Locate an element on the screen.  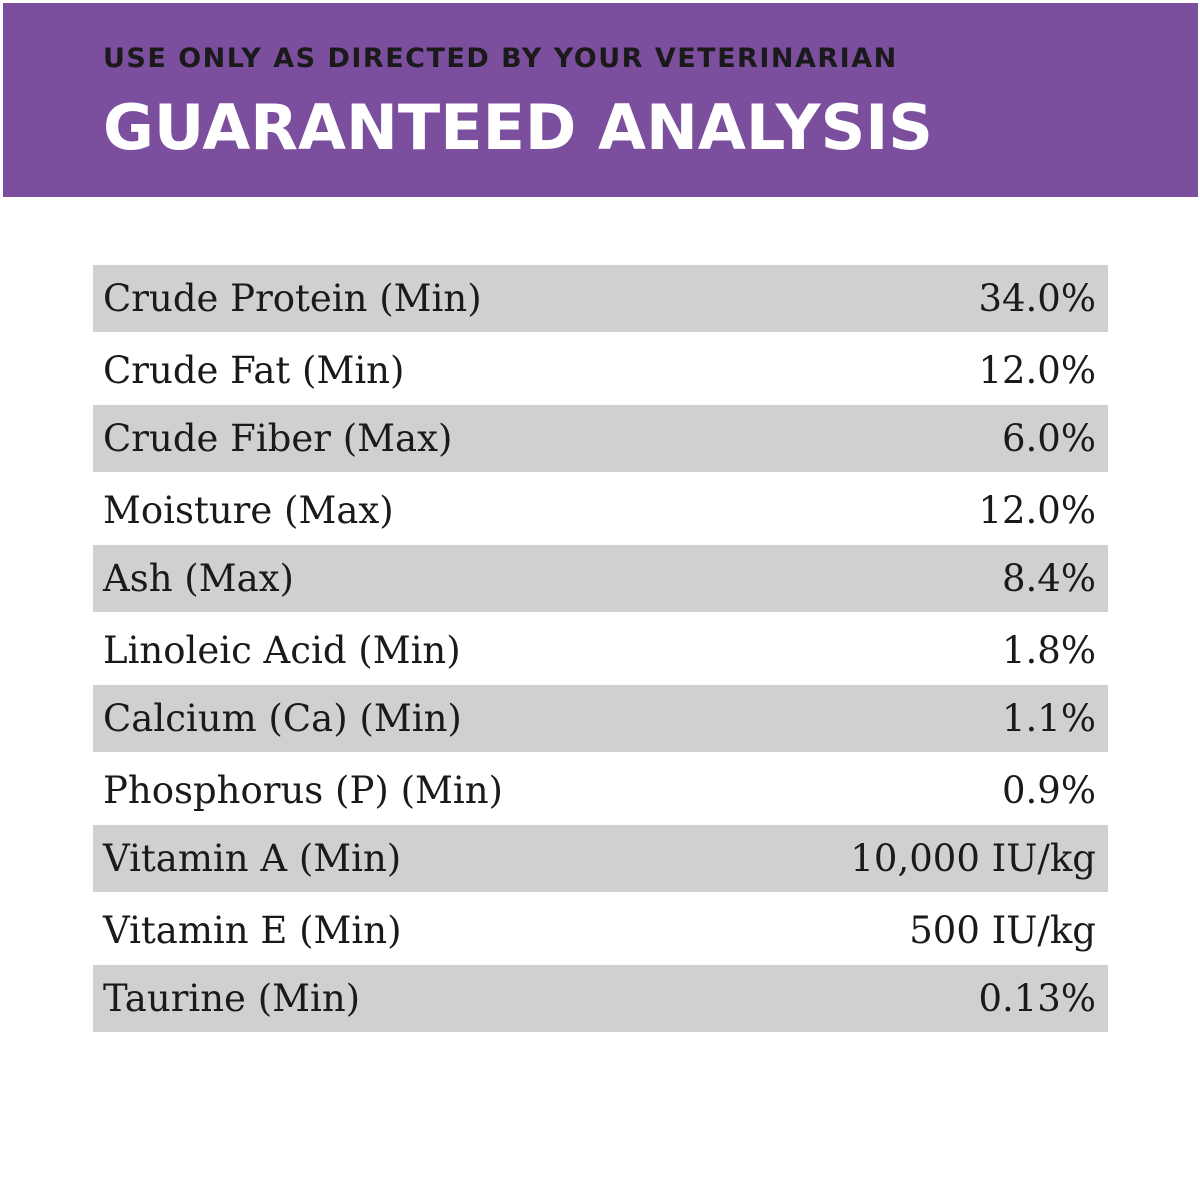
table-row: Crude Protein (Min) 34.0% is located at coordinates (600, 298).